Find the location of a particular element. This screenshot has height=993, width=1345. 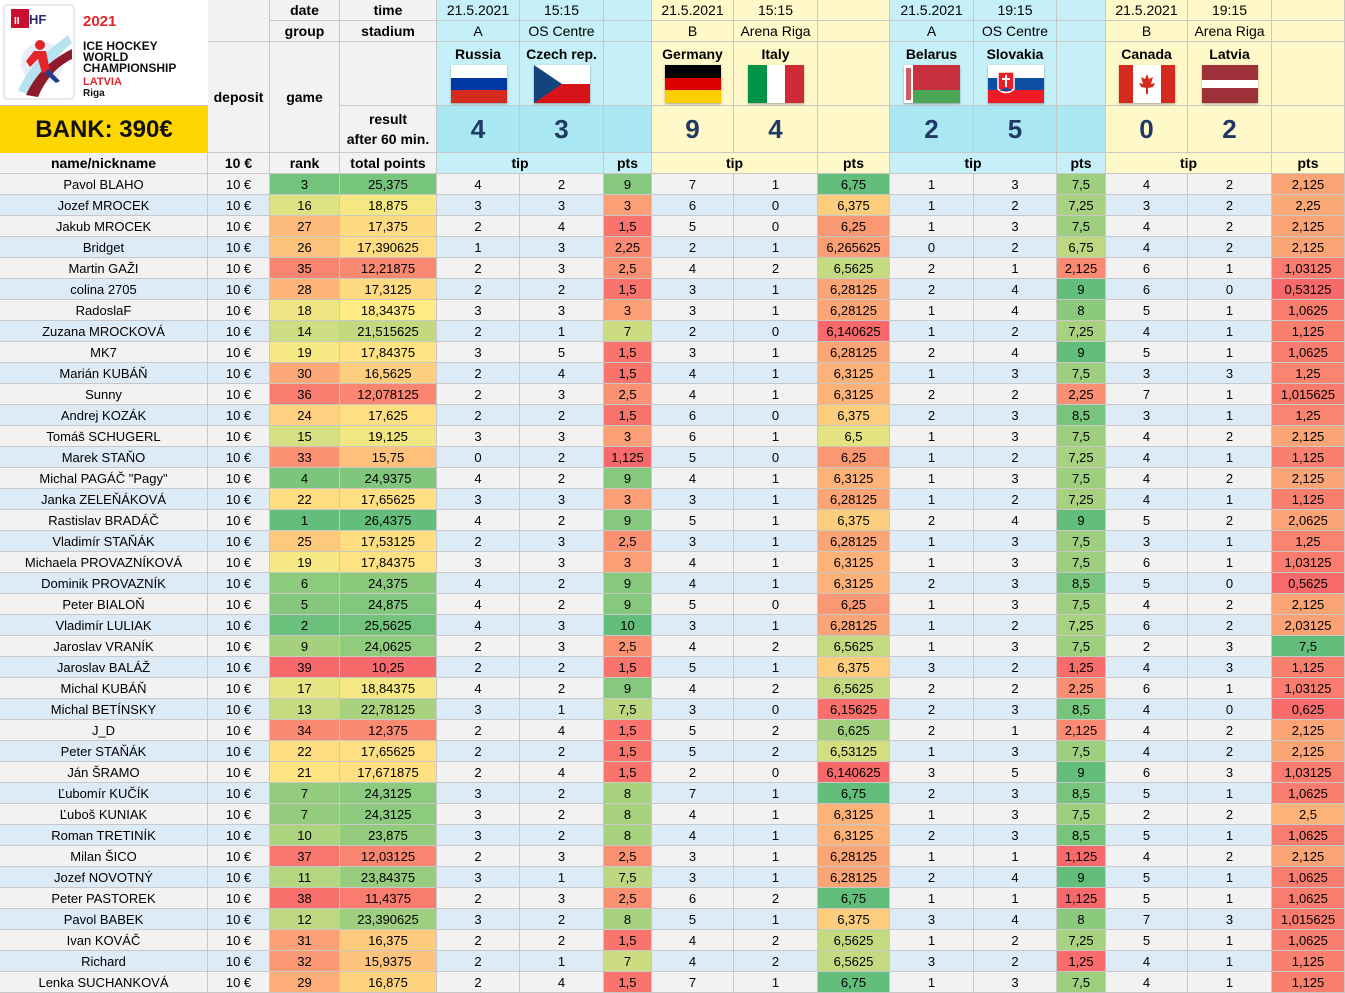

brand-country: LATVIA is located at coordinates (102, 82).